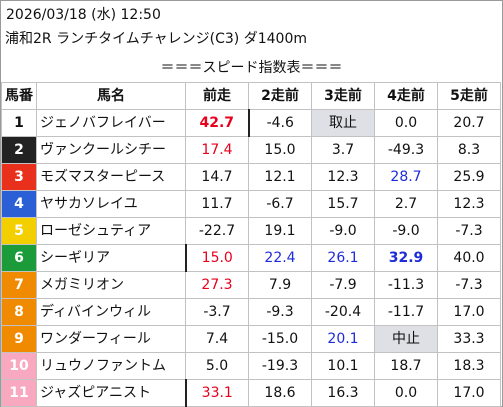 This screenshot has width=503, height=407. What do you see at coordinates (406, 204) in the screenshot?
I see `speed-index-cell: 2.7` at bounding box center [406, 204].